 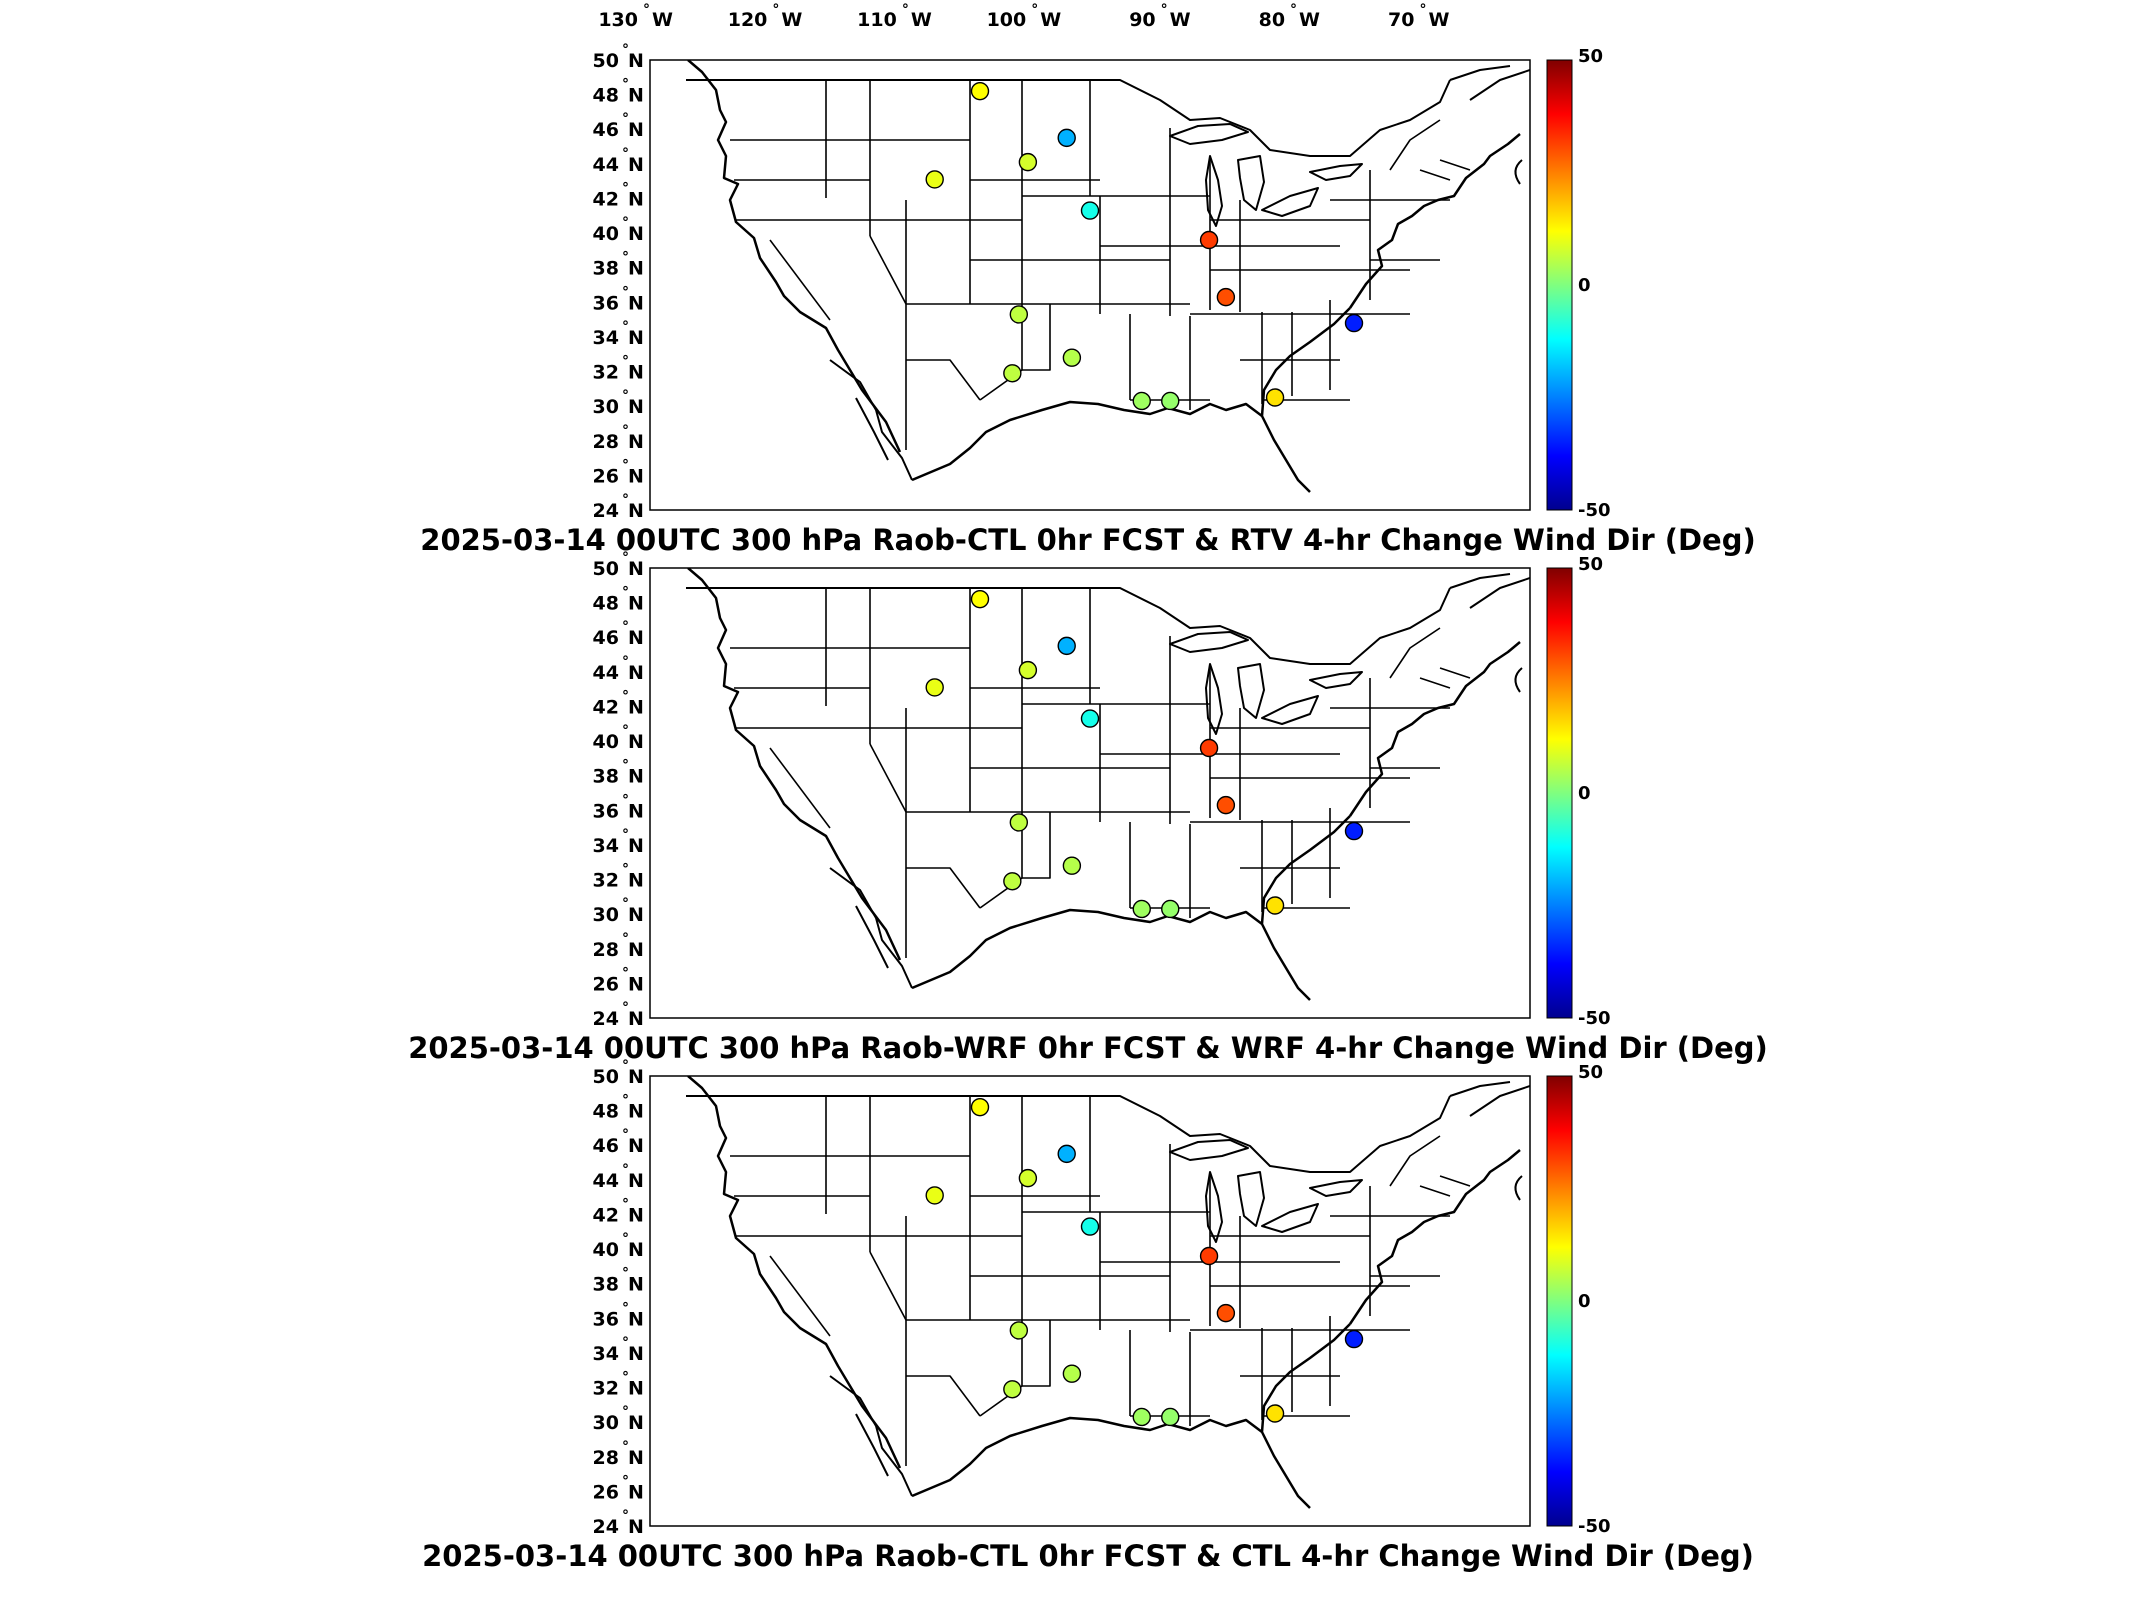 I want to click on svg-text: 48, so click(x=606, y=1112).